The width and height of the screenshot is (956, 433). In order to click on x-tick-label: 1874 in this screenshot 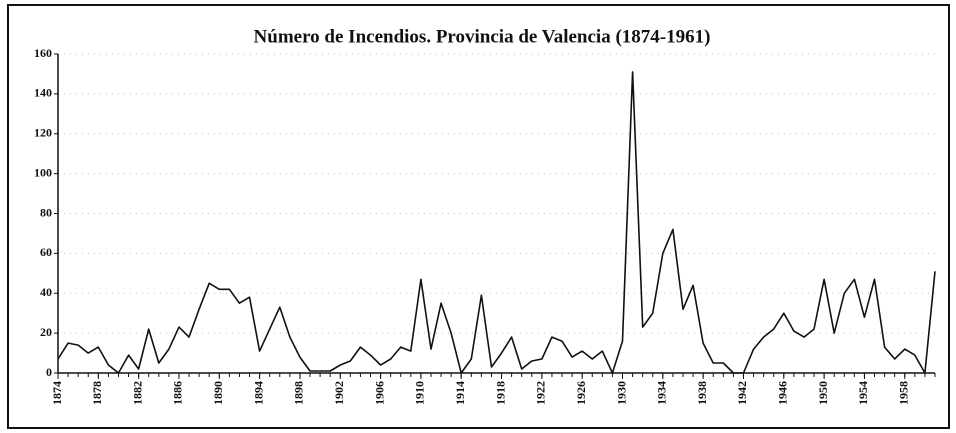, I will do `click(57, 393)`.